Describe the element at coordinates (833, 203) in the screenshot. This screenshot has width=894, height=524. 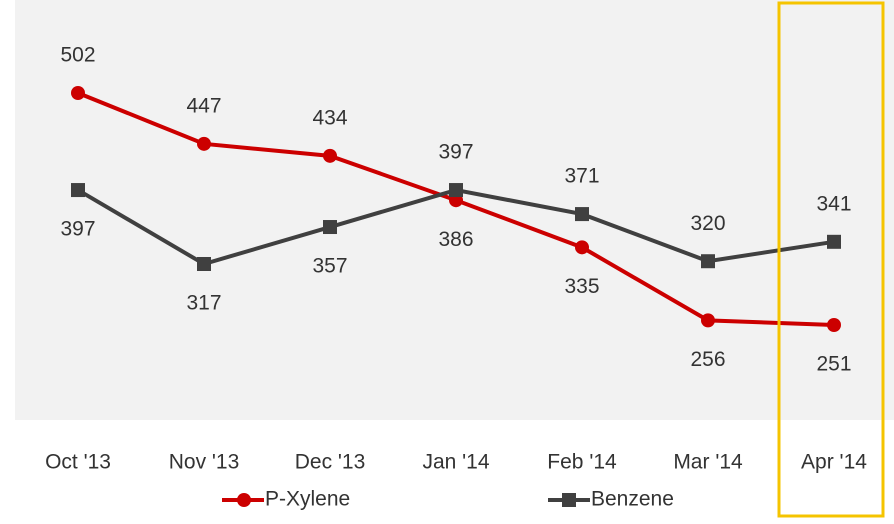
I see `data-label: 341` at that location.